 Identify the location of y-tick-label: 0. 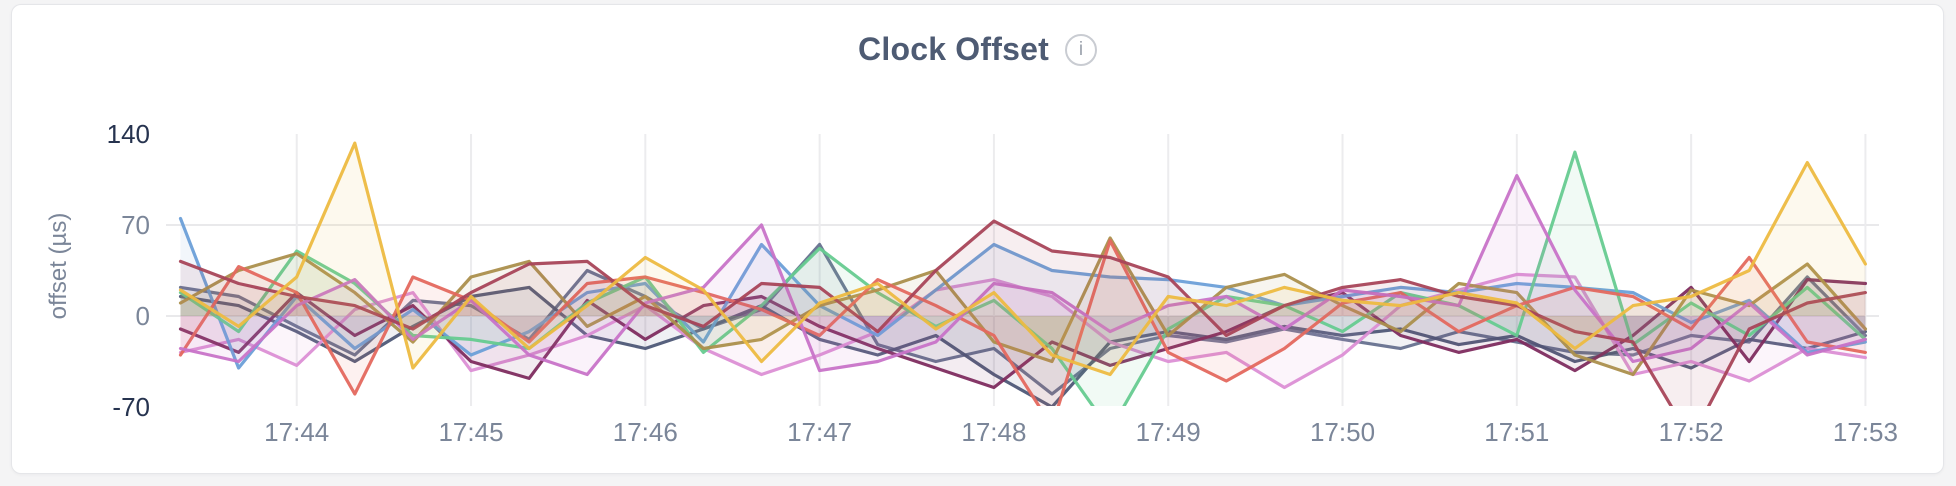
(142, 316).